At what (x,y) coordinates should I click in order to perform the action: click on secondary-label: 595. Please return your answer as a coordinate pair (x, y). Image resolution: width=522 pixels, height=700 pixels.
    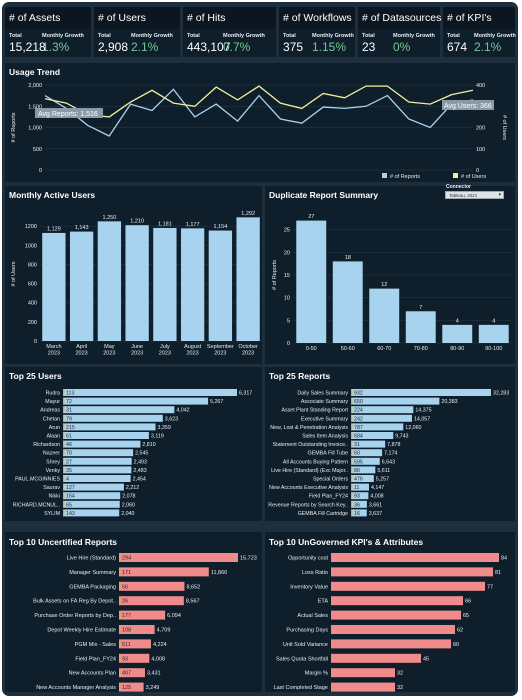
    Looking at the image, I should click on (358, 462).